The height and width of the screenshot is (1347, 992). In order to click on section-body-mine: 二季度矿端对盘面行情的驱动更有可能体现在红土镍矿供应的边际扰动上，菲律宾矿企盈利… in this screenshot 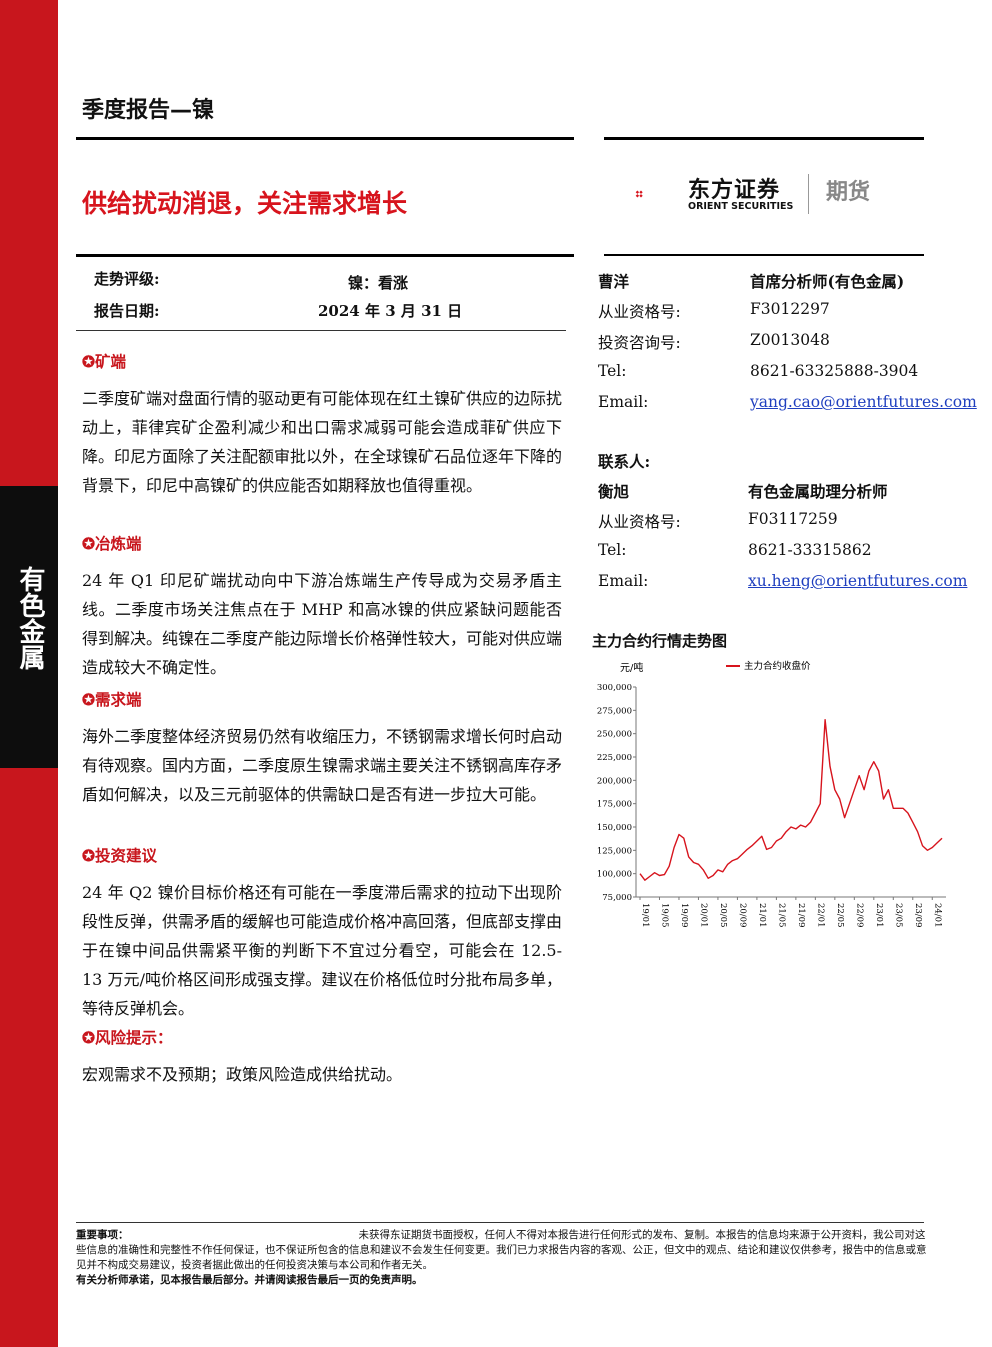, I will do `click(322, 442)`.